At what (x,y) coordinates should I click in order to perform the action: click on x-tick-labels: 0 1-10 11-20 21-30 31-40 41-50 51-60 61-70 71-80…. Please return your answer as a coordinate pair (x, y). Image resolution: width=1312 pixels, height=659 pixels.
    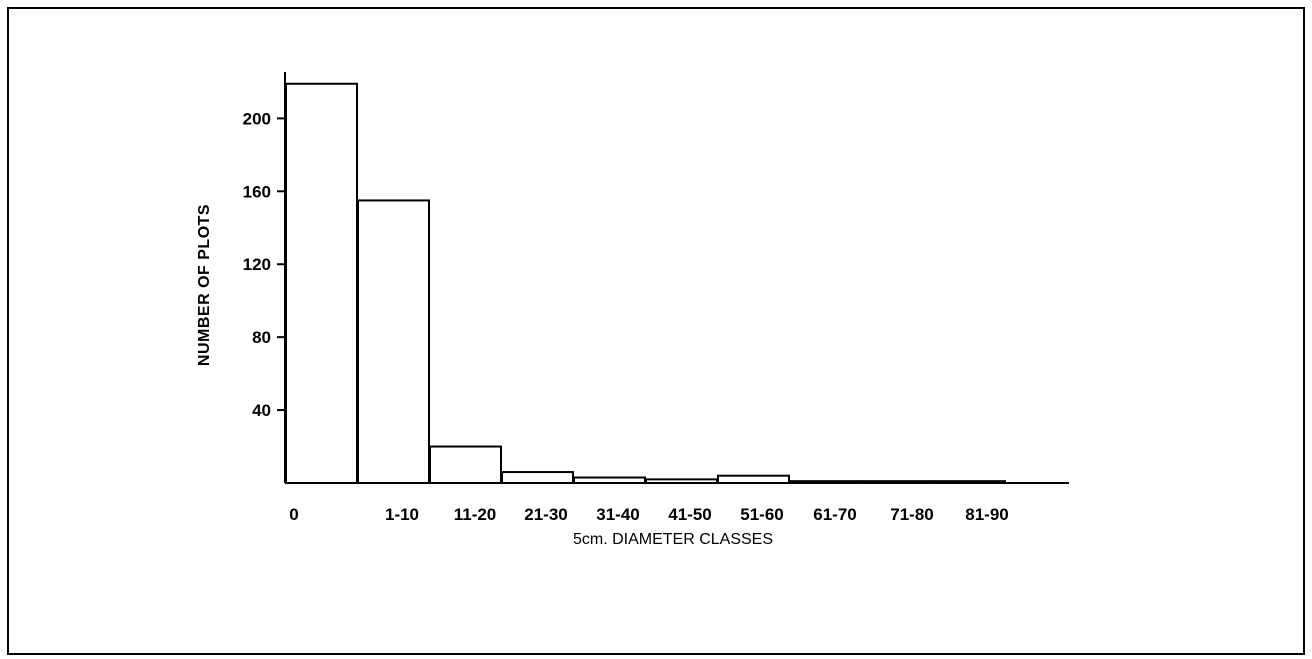
    Looking at the image, I should click on (648, 514).